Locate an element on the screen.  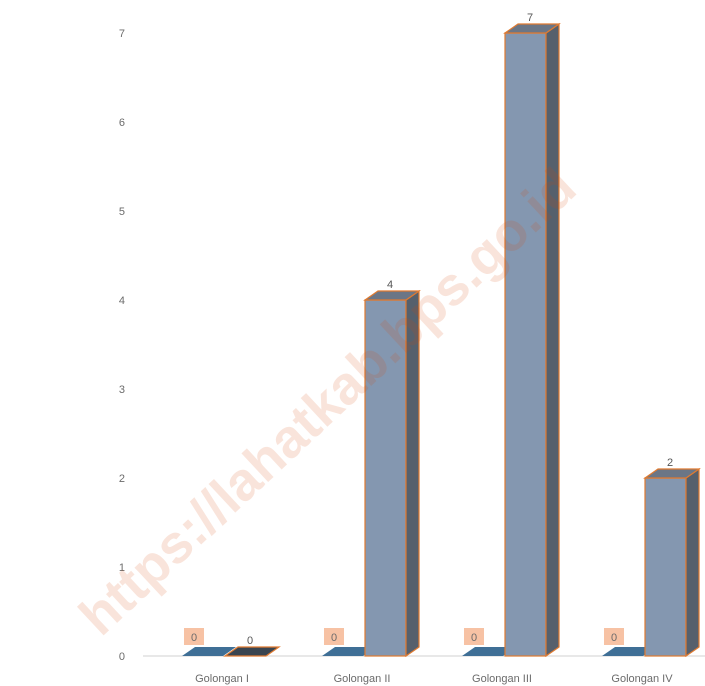
y-tick-label: 3 is located at coordinates (122, 390).